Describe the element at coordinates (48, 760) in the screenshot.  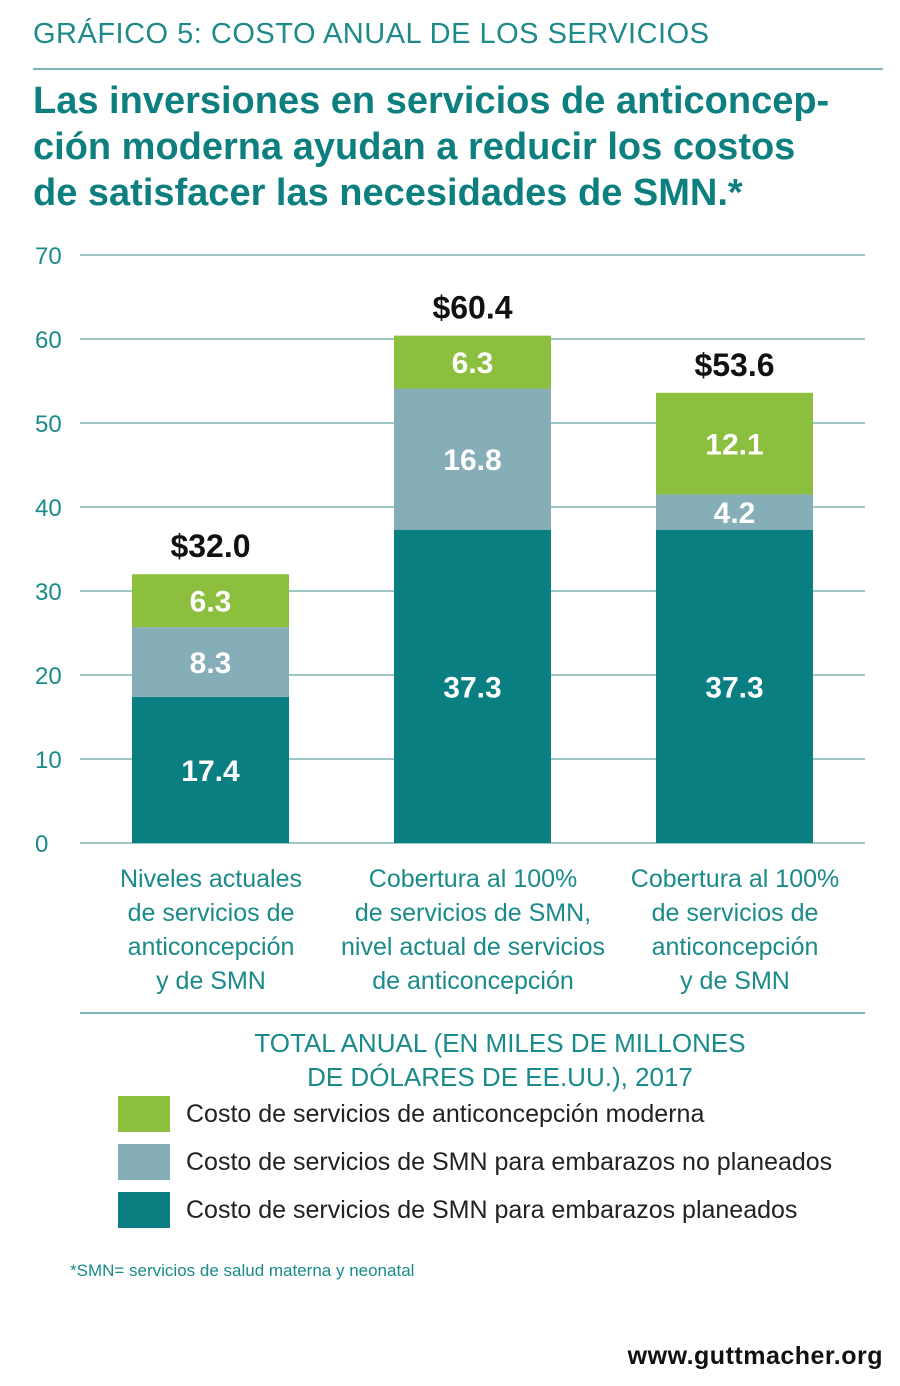
I see `y-tick-label: 10` at that location.